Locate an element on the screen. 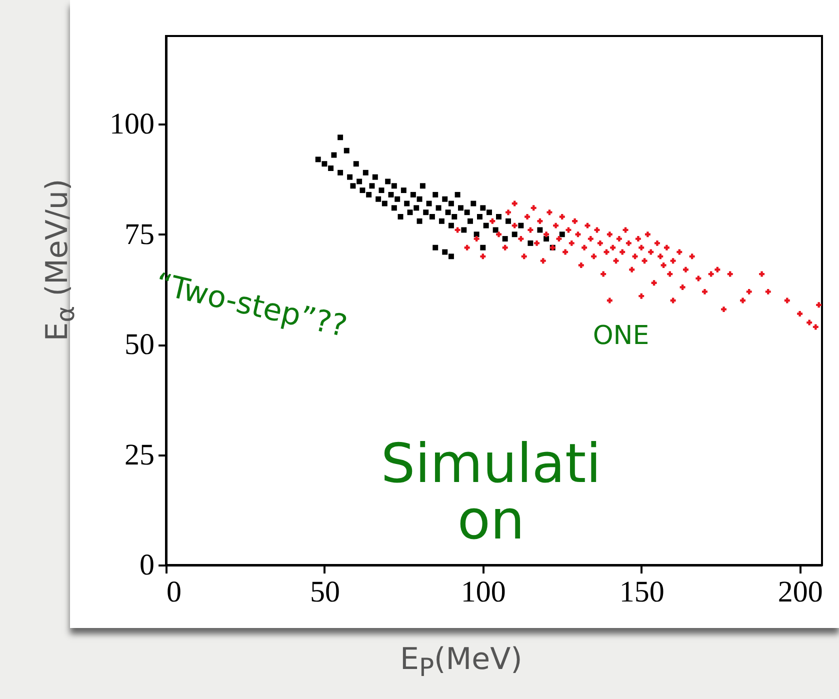 This screenshot has height=699, width=839. x-tick-label: 200 is located at coordinates (800, 592).